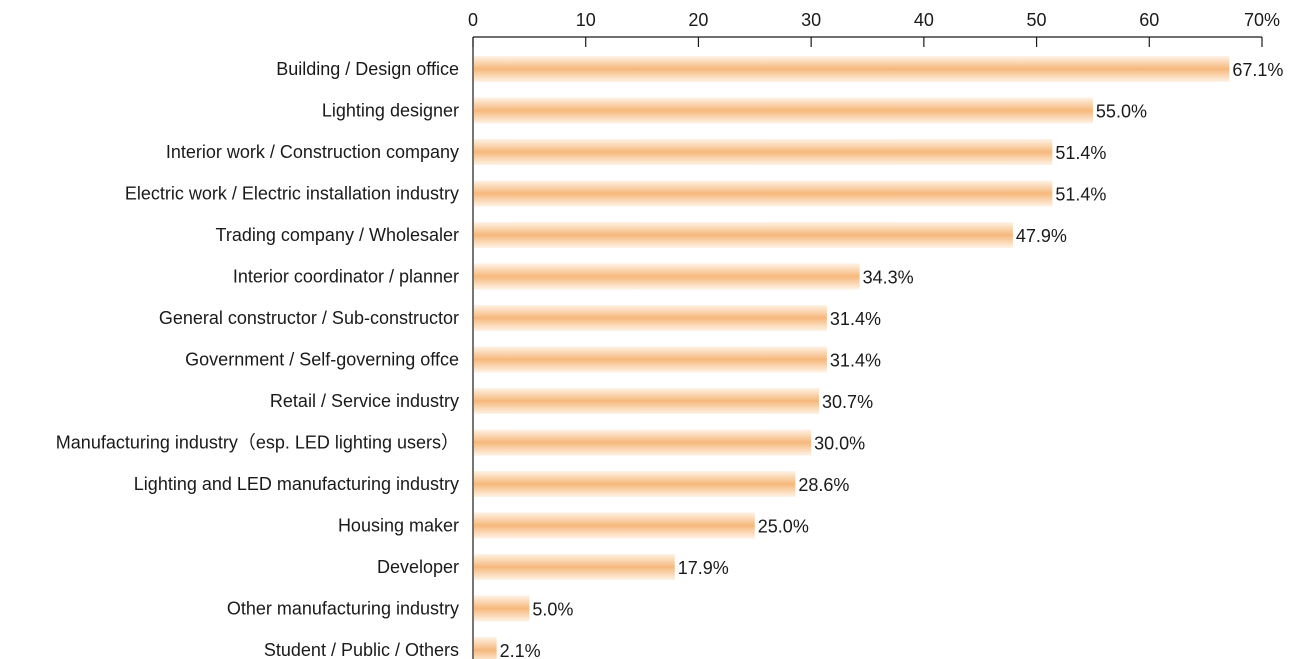 The width and height of the screenshot is (1312, 659). What do you see at coordinates (552, 610) in the screenshot?
I see `value-label: 5.0%` at bounding box center [552, 610].